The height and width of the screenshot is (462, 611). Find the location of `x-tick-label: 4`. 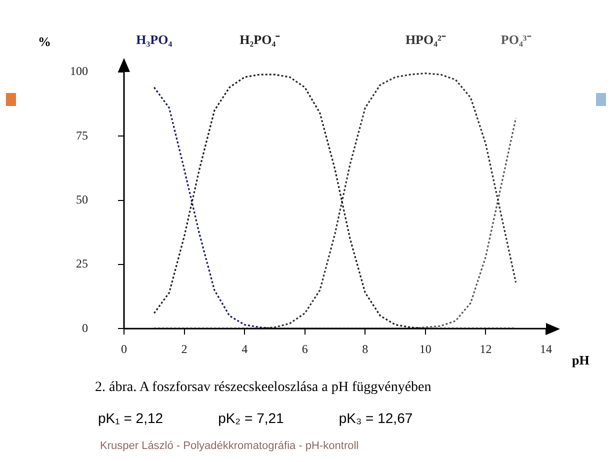

x-tick-label: 4 is located at coordinates (245, 349).